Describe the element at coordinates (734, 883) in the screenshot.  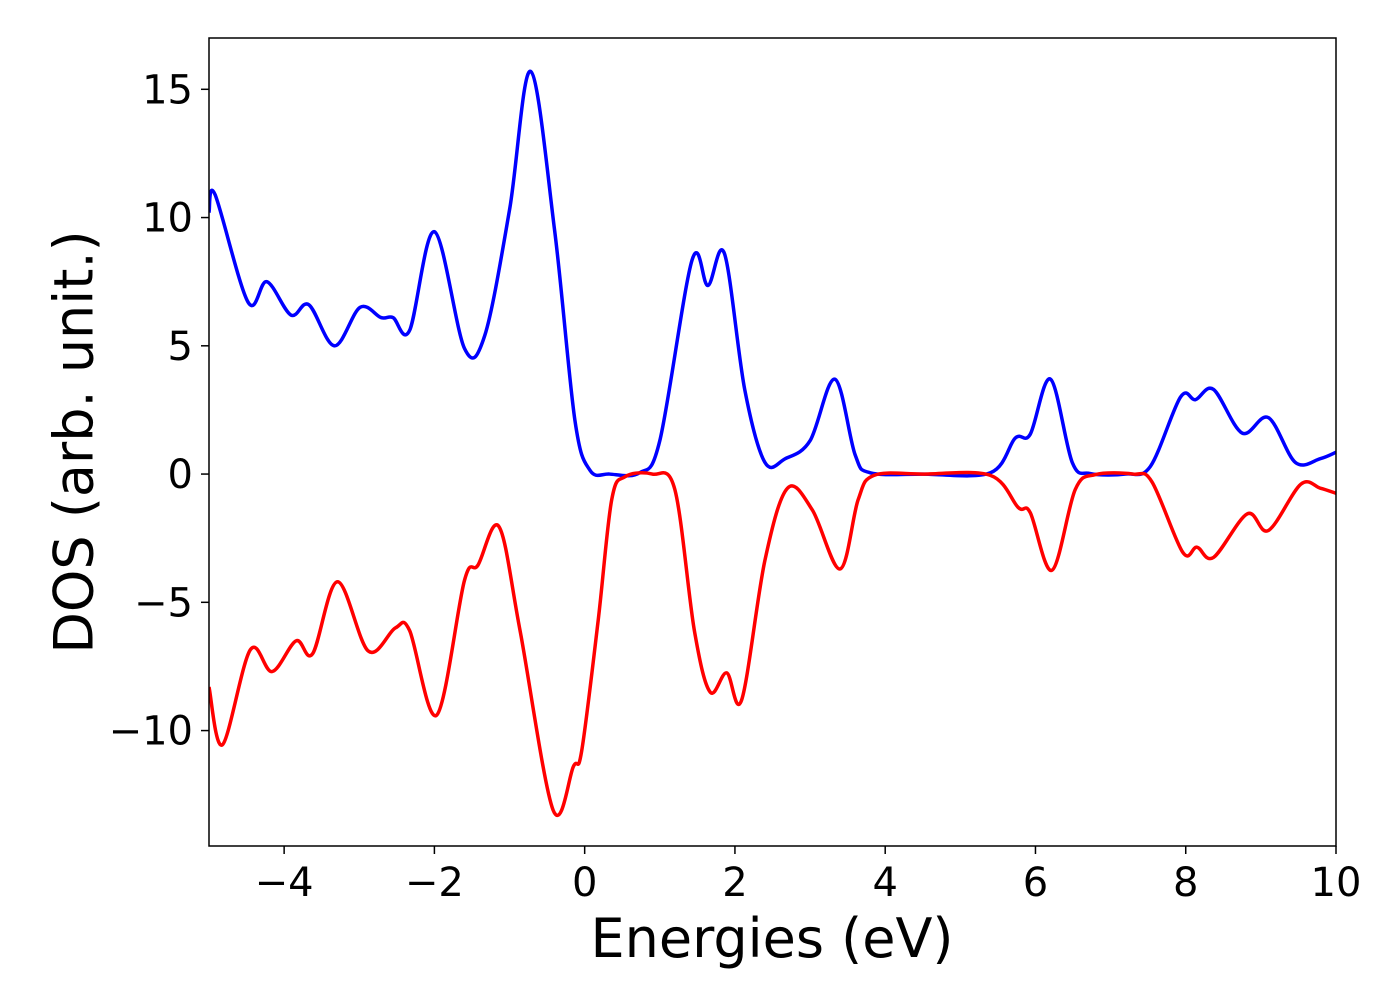
I see `x-tick-label: 2` at that location.